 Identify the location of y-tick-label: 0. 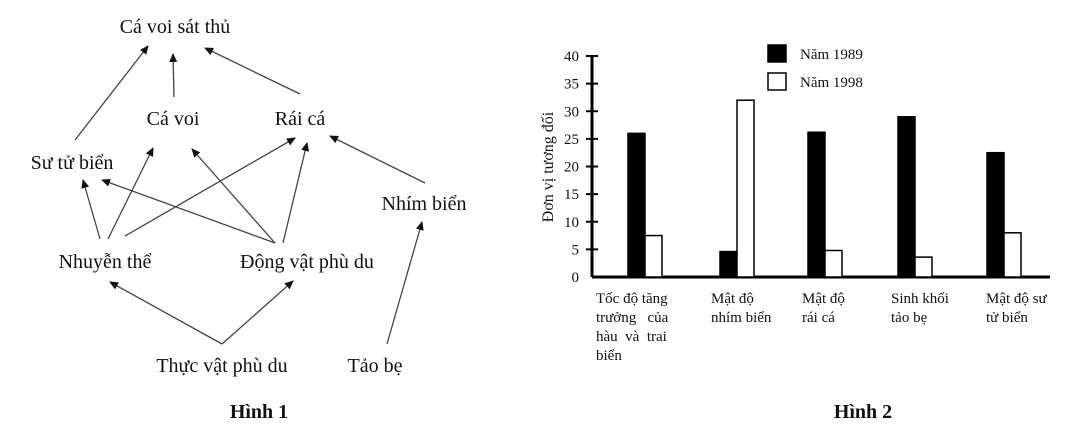
(576, 278).